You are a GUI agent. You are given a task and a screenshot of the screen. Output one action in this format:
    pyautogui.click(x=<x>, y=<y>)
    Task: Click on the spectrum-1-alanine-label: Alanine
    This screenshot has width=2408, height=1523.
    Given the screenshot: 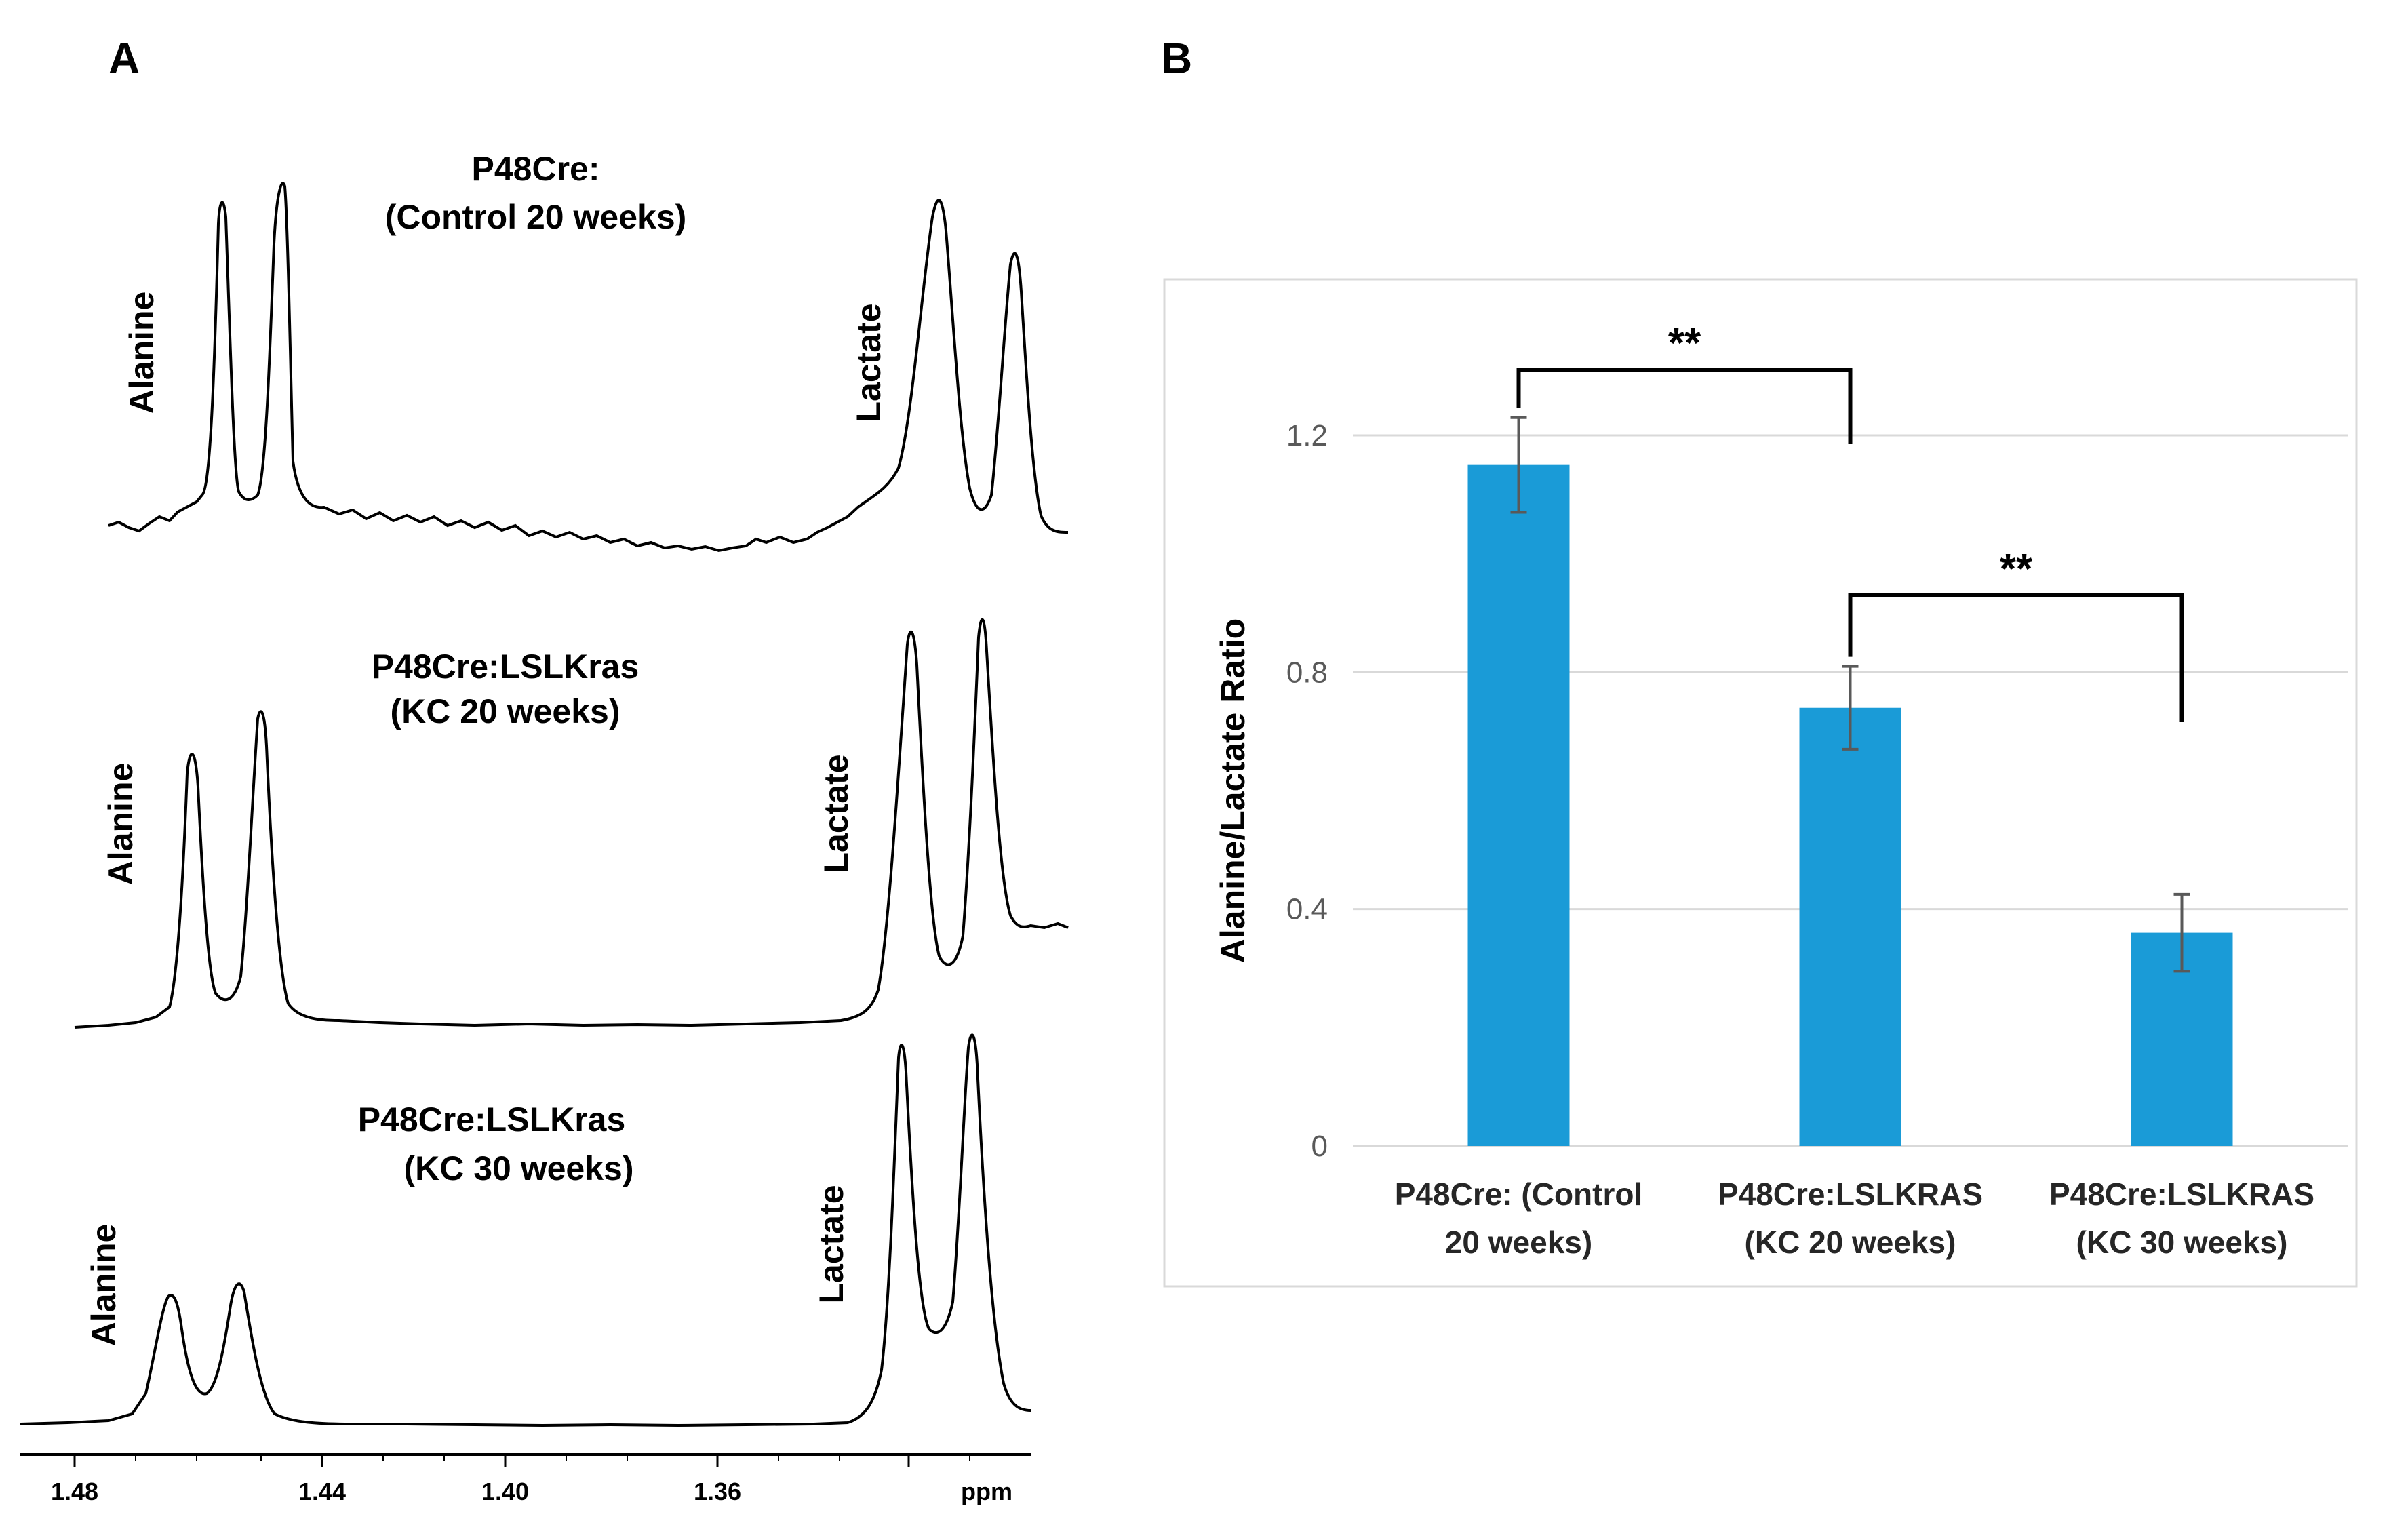 What is the action you would take?
    pyautogui.click(x=142, y=353)
    